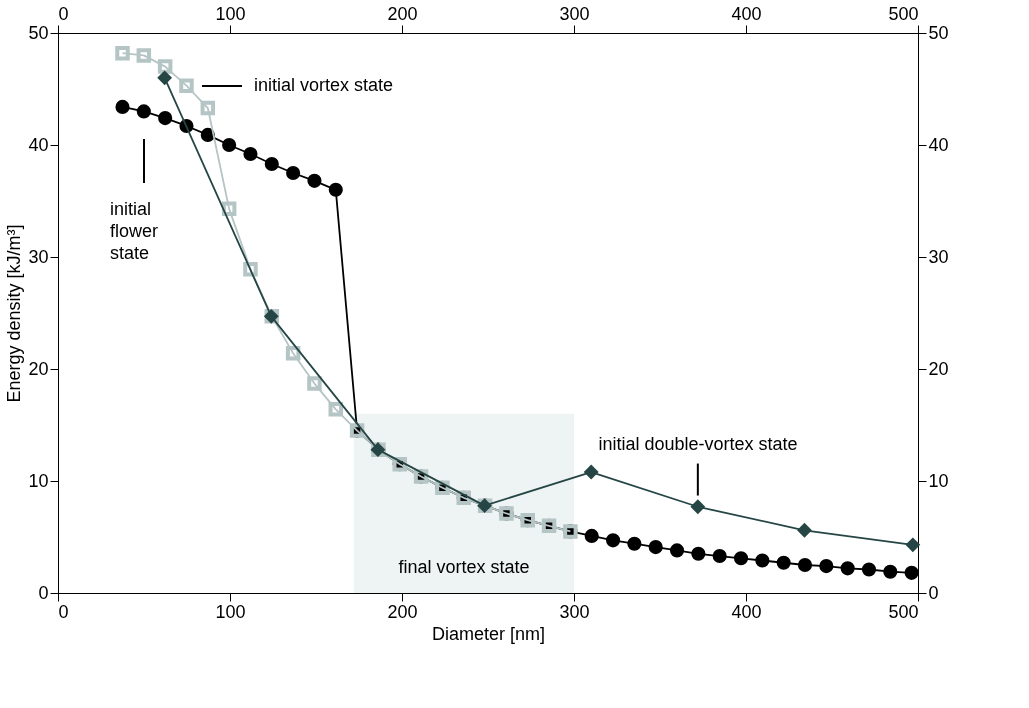 The height and width of the screenshot is (708, 1029). I want to click on annotation: initial flower state, so click(134, 231).